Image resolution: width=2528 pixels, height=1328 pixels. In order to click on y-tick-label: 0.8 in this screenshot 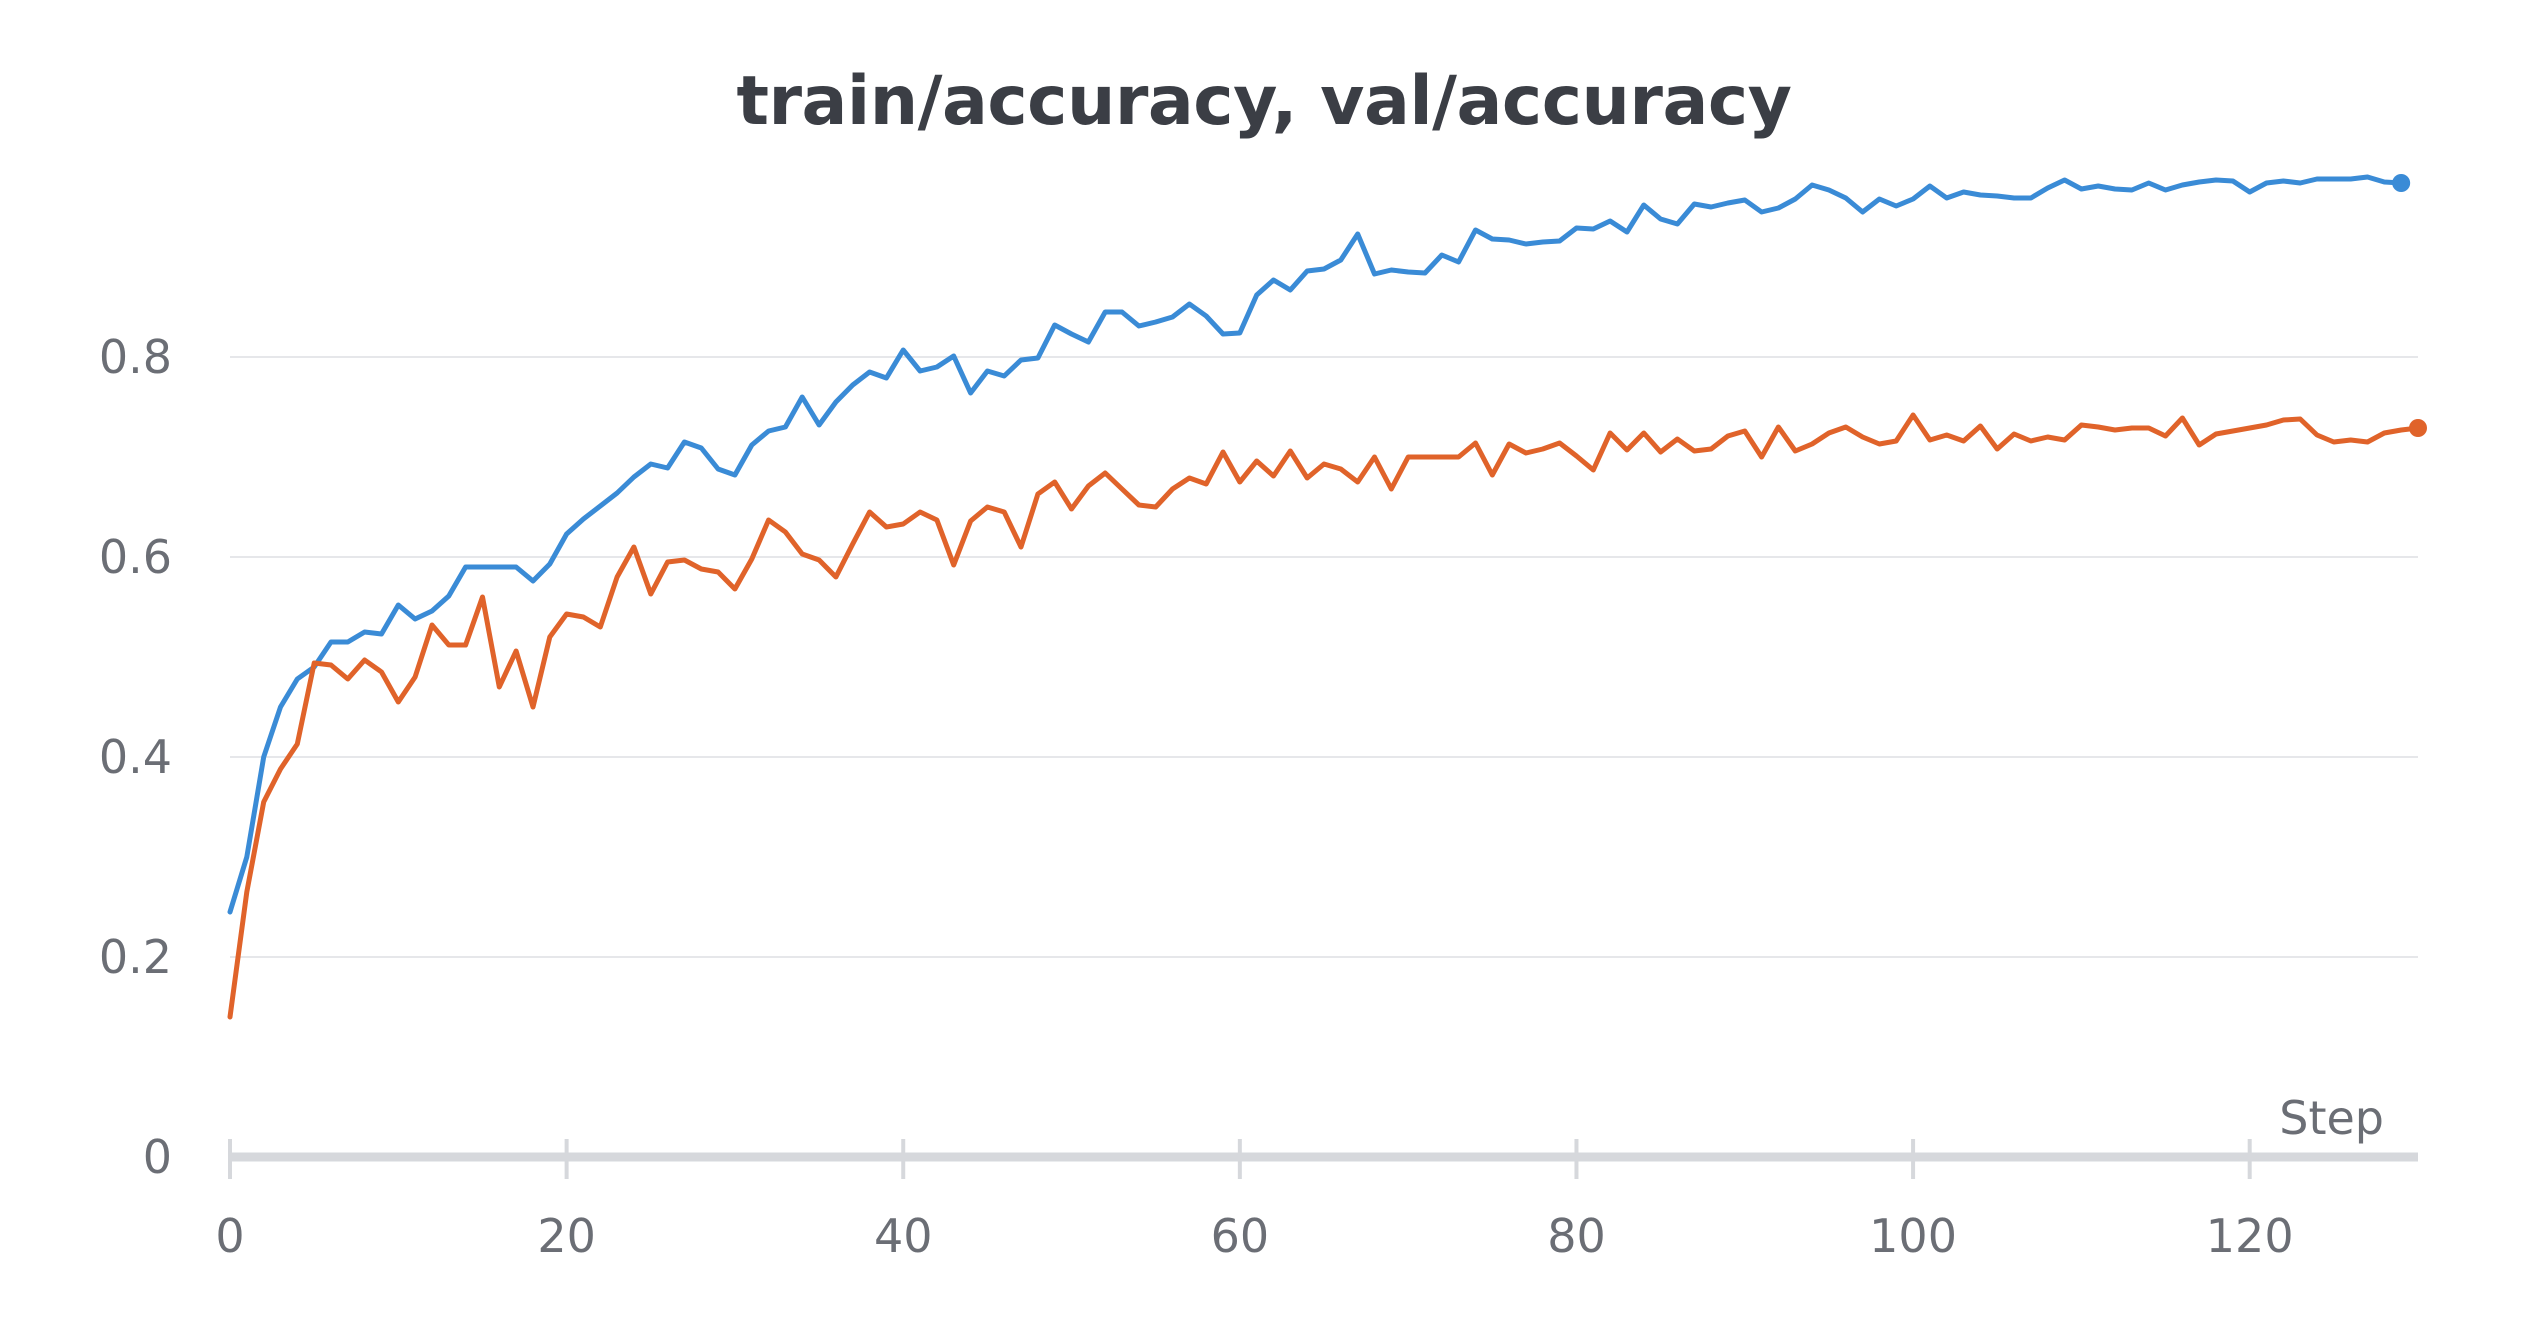, I will do `click(135, 357)`.